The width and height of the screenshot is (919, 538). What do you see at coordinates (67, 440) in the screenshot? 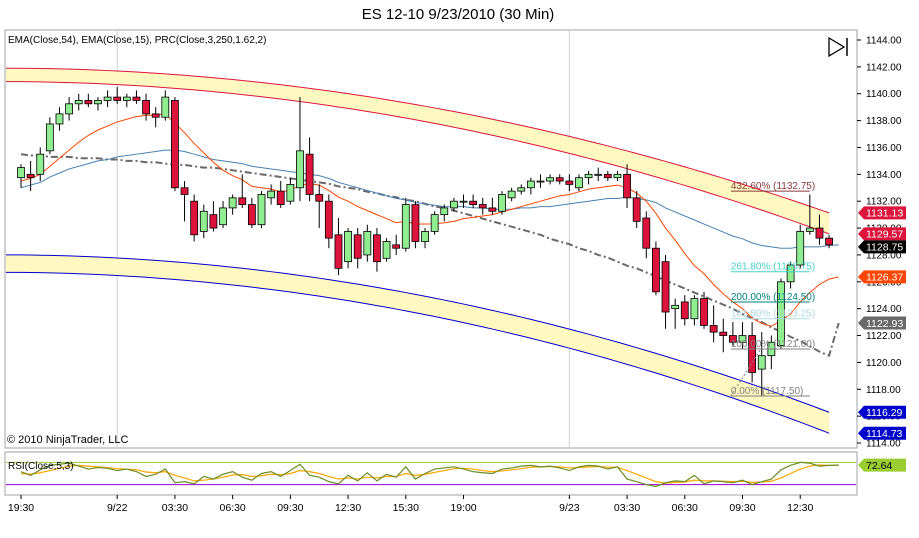
I see `copyright-text: © 2010 NinjaTrader, LLC` at bounding box center [67, 440].